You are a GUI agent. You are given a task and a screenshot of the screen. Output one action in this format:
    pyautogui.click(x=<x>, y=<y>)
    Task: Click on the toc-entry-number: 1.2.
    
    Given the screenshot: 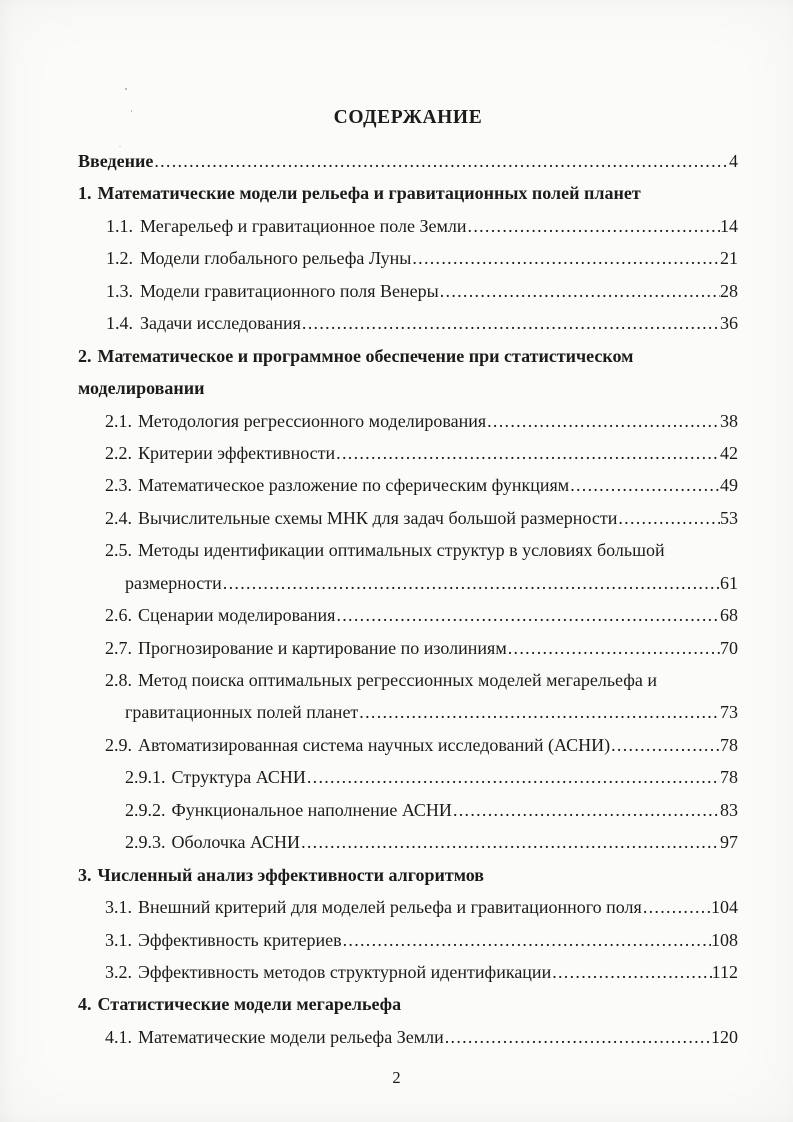 What is the action you would take?
    pyautogui.click(x=119, y=258)
    